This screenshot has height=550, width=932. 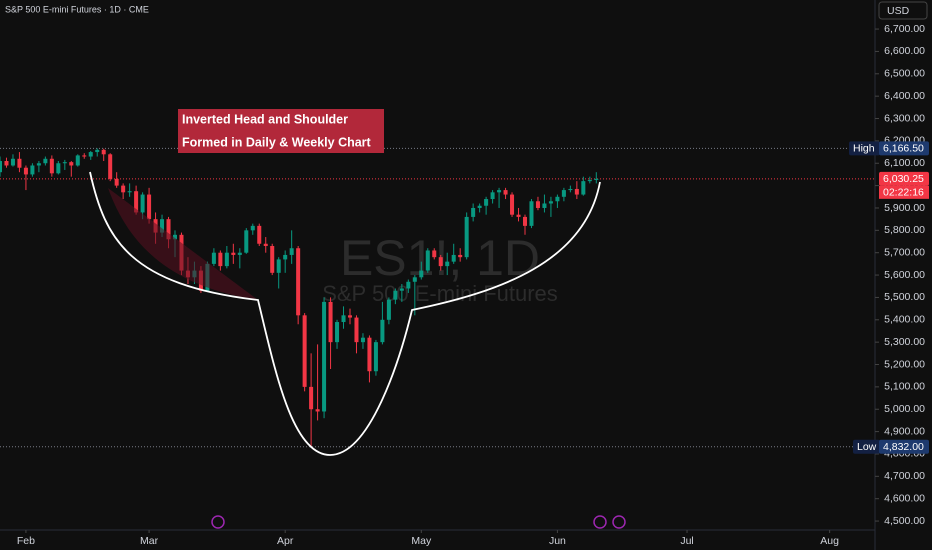 I want to click on price-tag-label: High, so click(x=864, y=149).